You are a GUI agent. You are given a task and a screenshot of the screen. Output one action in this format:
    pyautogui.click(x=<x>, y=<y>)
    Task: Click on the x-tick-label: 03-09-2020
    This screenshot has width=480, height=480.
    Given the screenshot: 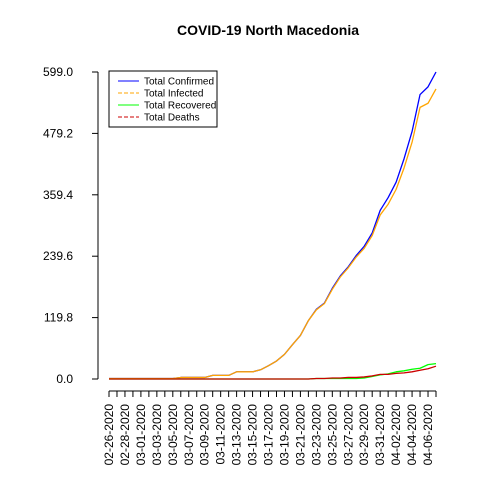 What is the action you would take?
    pyautogui.click(x=205, y=435)
    